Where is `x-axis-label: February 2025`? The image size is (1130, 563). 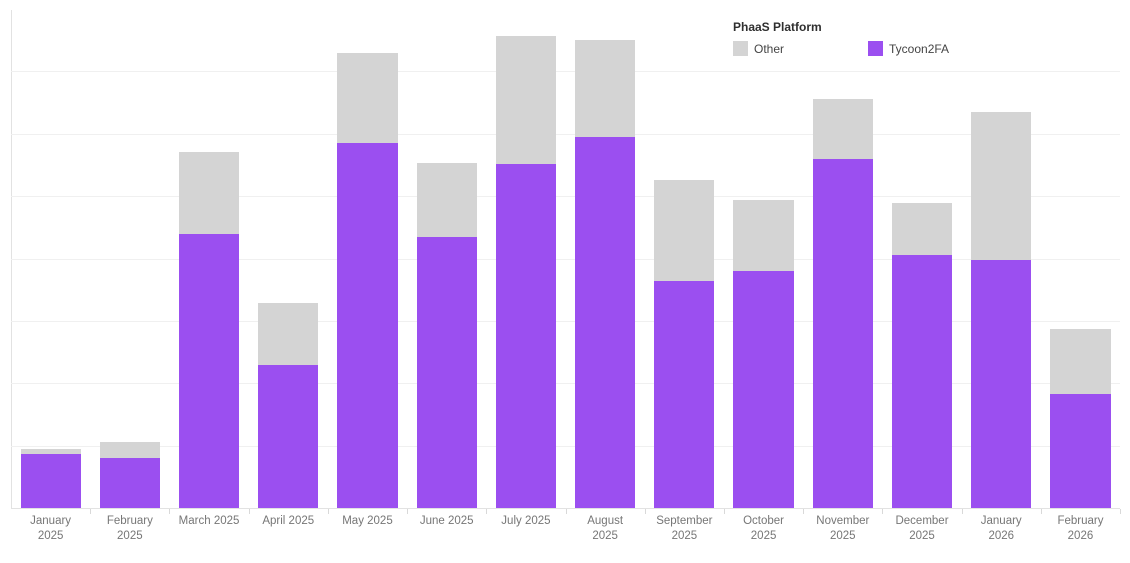 x-axis-label: February 2025 is located at coordinates (129, 529).